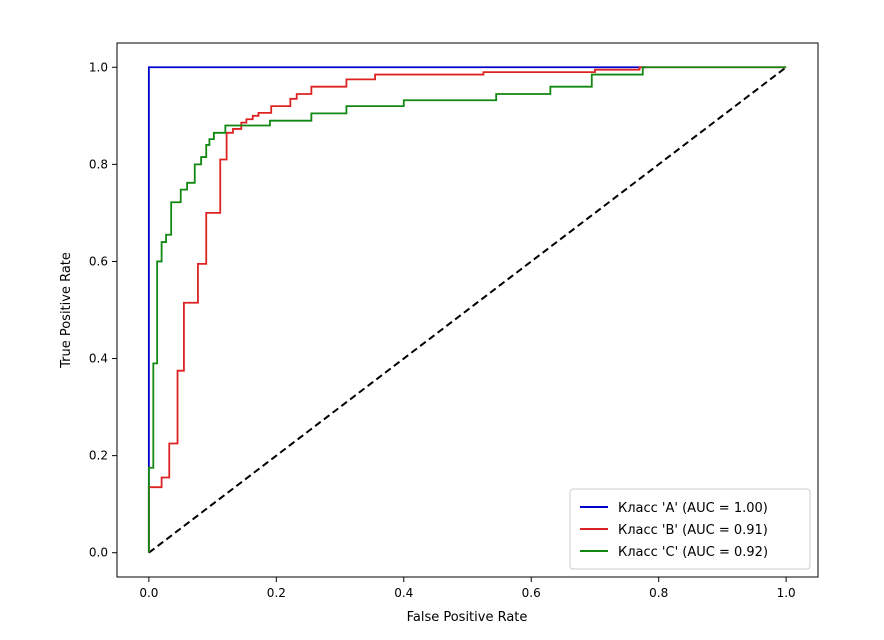  Describe the element at coordinates (786, 593) in the screenshot. I see `x-tick-label: 1.0` at that location.